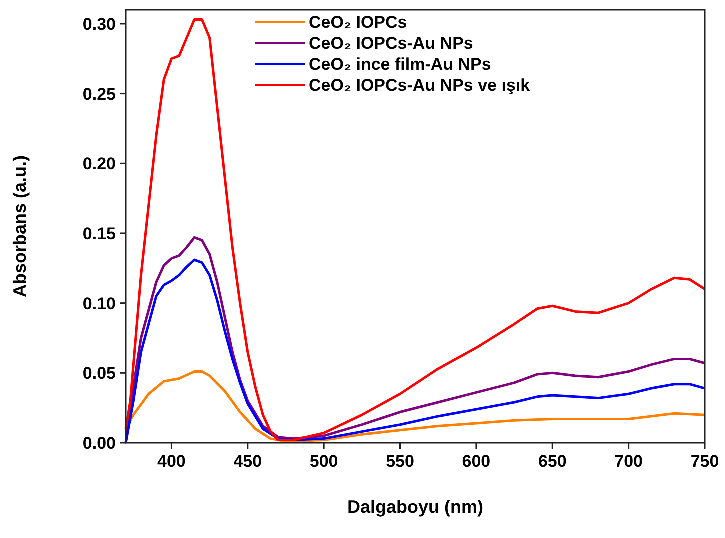  Describe the element at coordinates (629, 461) in the screenshot. I see `x-tick-label: 700` at that location.